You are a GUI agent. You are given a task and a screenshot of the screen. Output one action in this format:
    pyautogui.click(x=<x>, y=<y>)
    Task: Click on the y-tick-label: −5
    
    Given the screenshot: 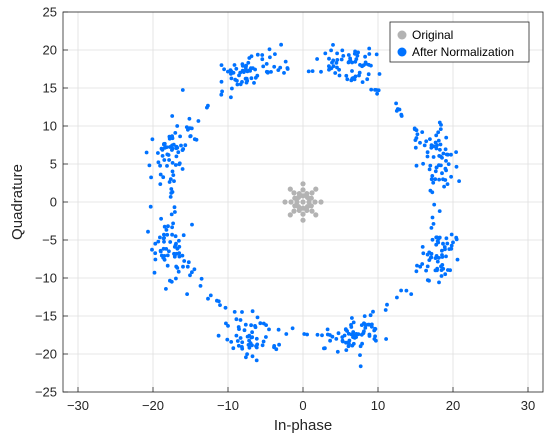 What is the action you would take?
    pyautogui.click(x=49, y=240)
    